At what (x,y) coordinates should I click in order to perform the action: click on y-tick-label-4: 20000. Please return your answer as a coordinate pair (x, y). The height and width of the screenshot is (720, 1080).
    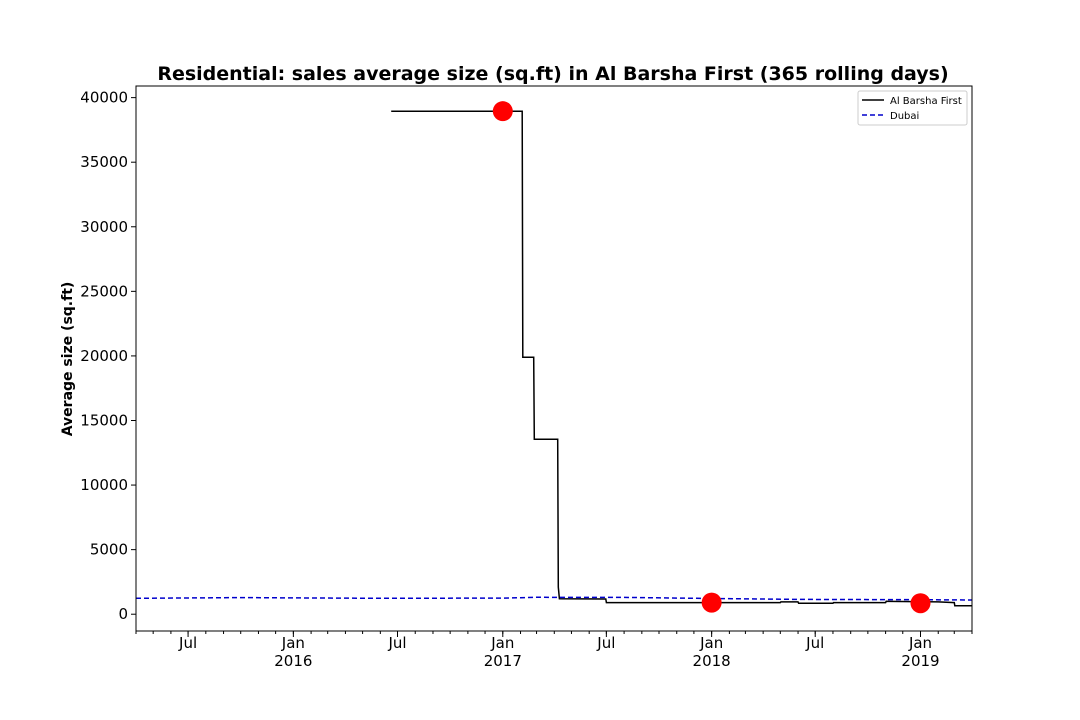
    Looking at the image, I should click on (104, 356).